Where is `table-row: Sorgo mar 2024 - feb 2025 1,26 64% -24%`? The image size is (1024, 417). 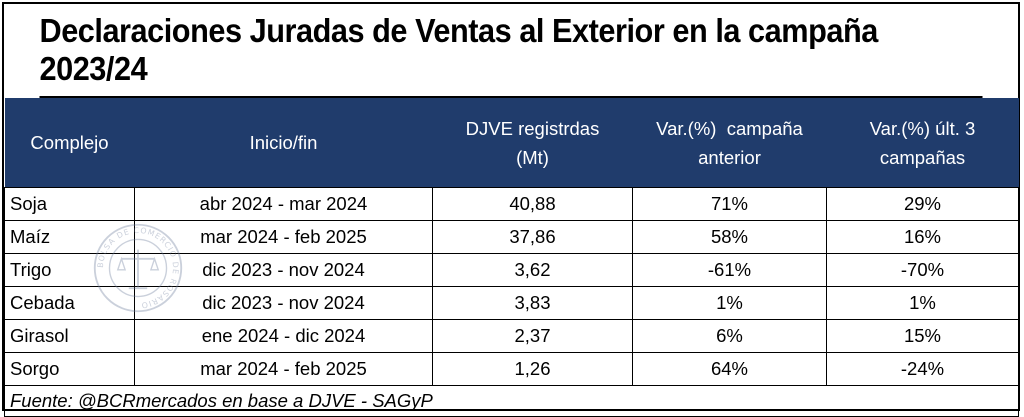 table-row: Sorgo mar 2024 - feb 2025 1,26 64% -24% is located at coordinates (511, 369).